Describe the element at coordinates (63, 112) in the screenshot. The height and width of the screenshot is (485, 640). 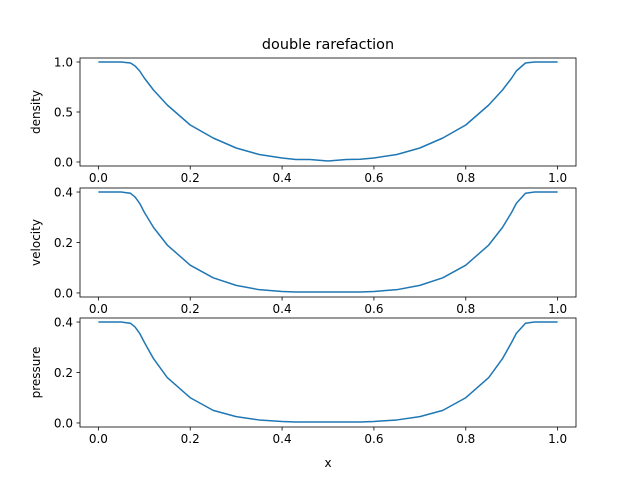
I see `density-y-tick-label: 0.5` at that location.